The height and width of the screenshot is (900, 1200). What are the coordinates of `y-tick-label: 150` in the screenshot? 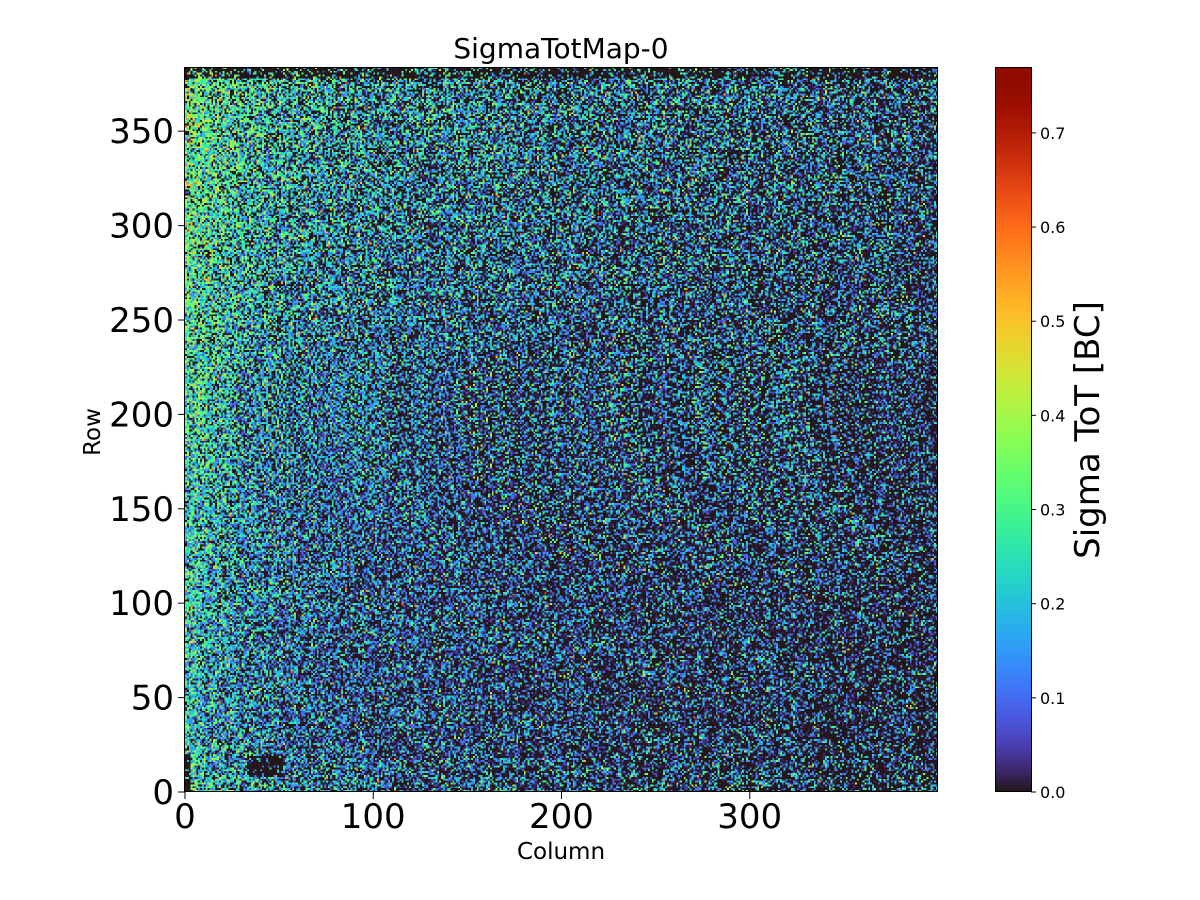 It's located at (141, 510).